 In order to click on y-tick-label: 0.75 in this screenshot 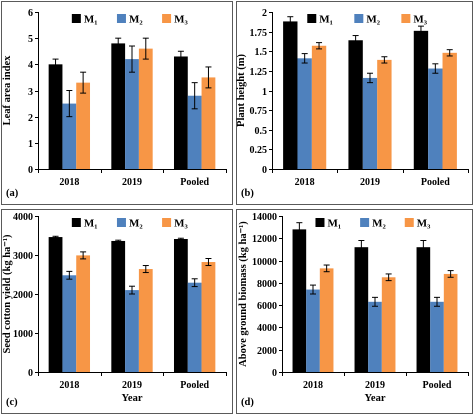, I will do `click(259, 111)`.